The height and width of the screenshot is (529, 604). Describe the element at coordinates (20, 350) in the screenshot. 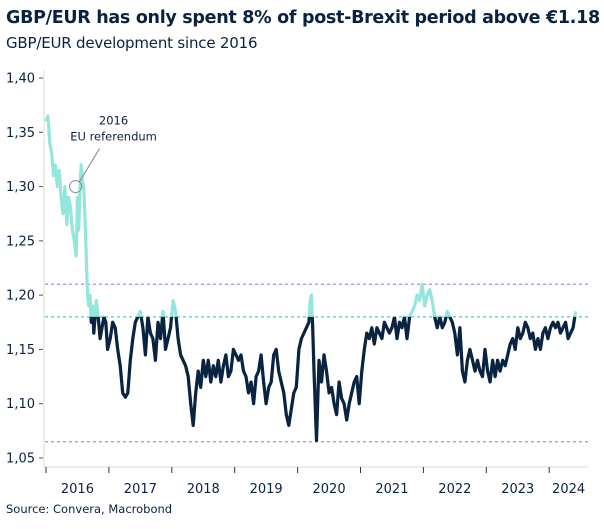

I see `y-tick-label: 1,15` at that location.